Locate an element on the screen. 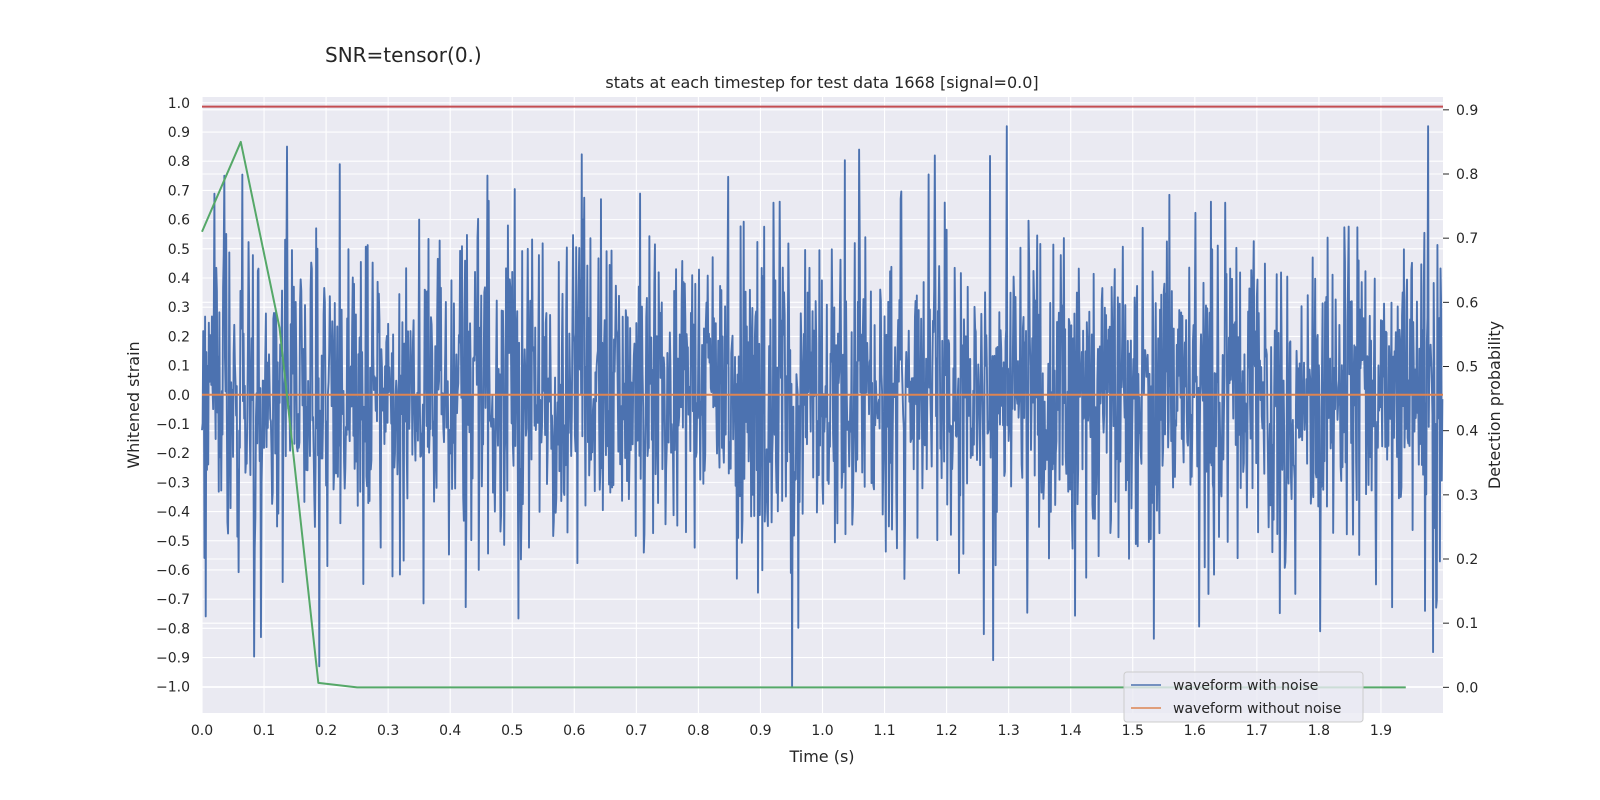  y-right-tick-label: 0.7 is located at coordinates (1467, 239).